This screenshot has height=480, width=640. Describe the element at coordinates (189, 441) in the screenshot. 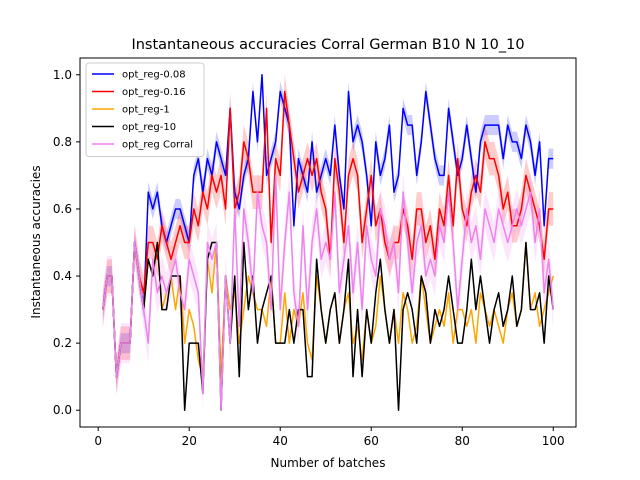

I see `x-tick-label: 20` at that location.